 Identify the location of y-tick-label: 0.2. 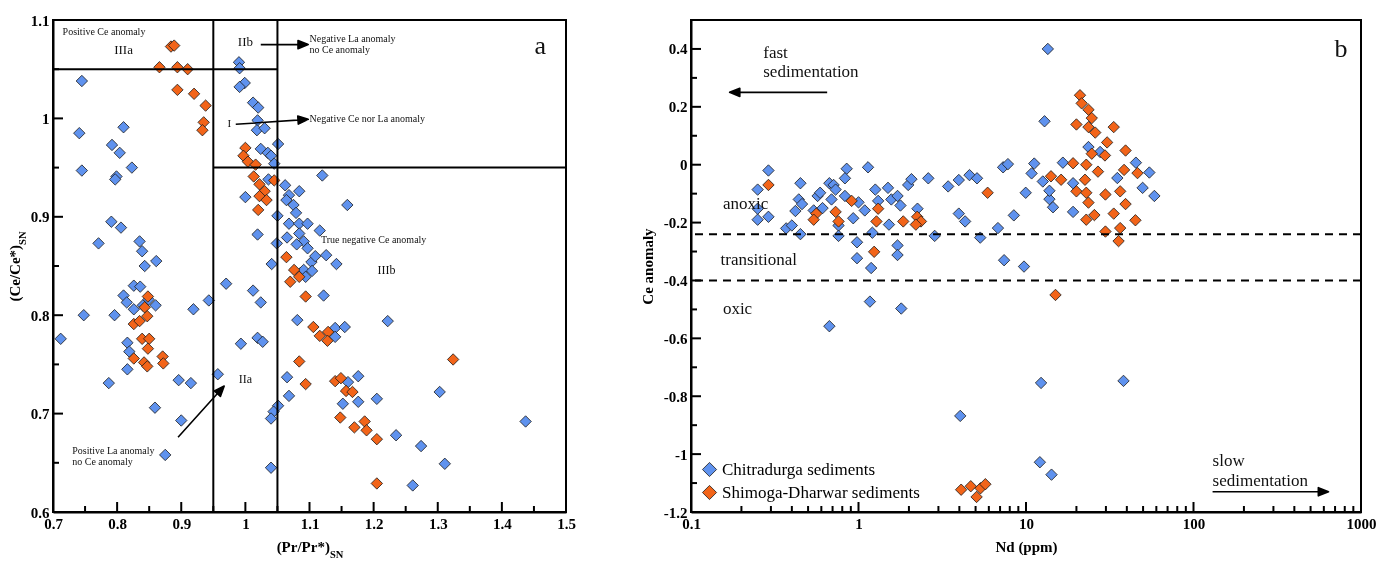
(678, 107).